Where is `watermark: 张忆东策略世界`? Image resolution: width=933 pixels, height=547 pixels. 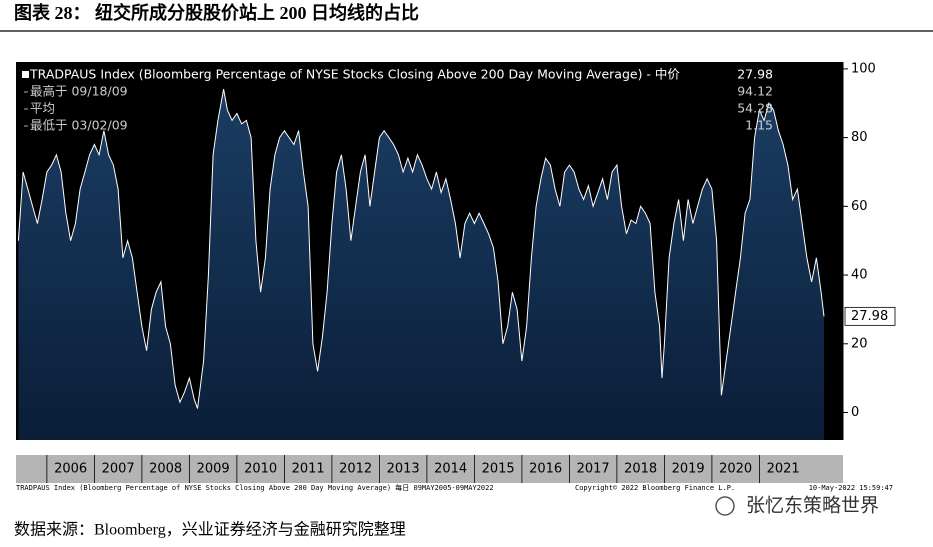
watermark: 张忆东策略世界 is located at coordinates (812, 506).